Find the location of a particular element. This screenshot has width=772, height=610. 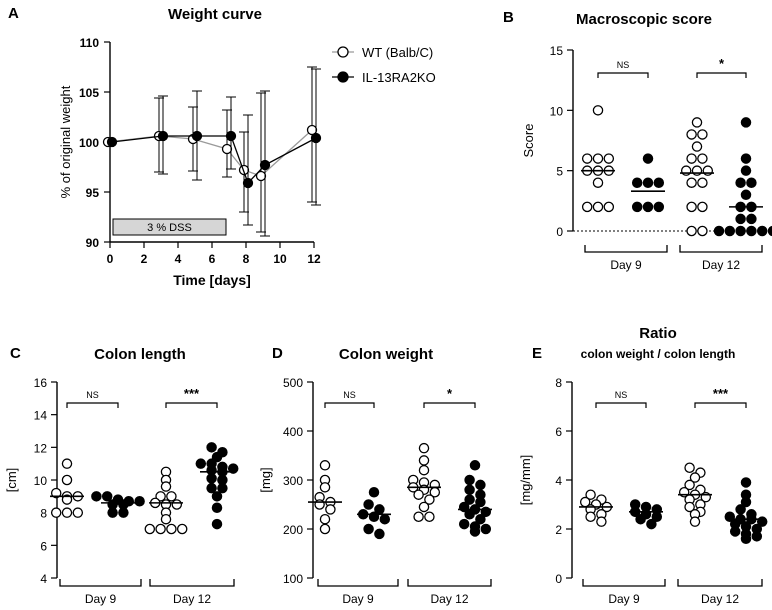

colon-weight-plot: 100 200 300 400 500 [mg] NS * Day 9 Day 12 is located at coordinates (375, 491).